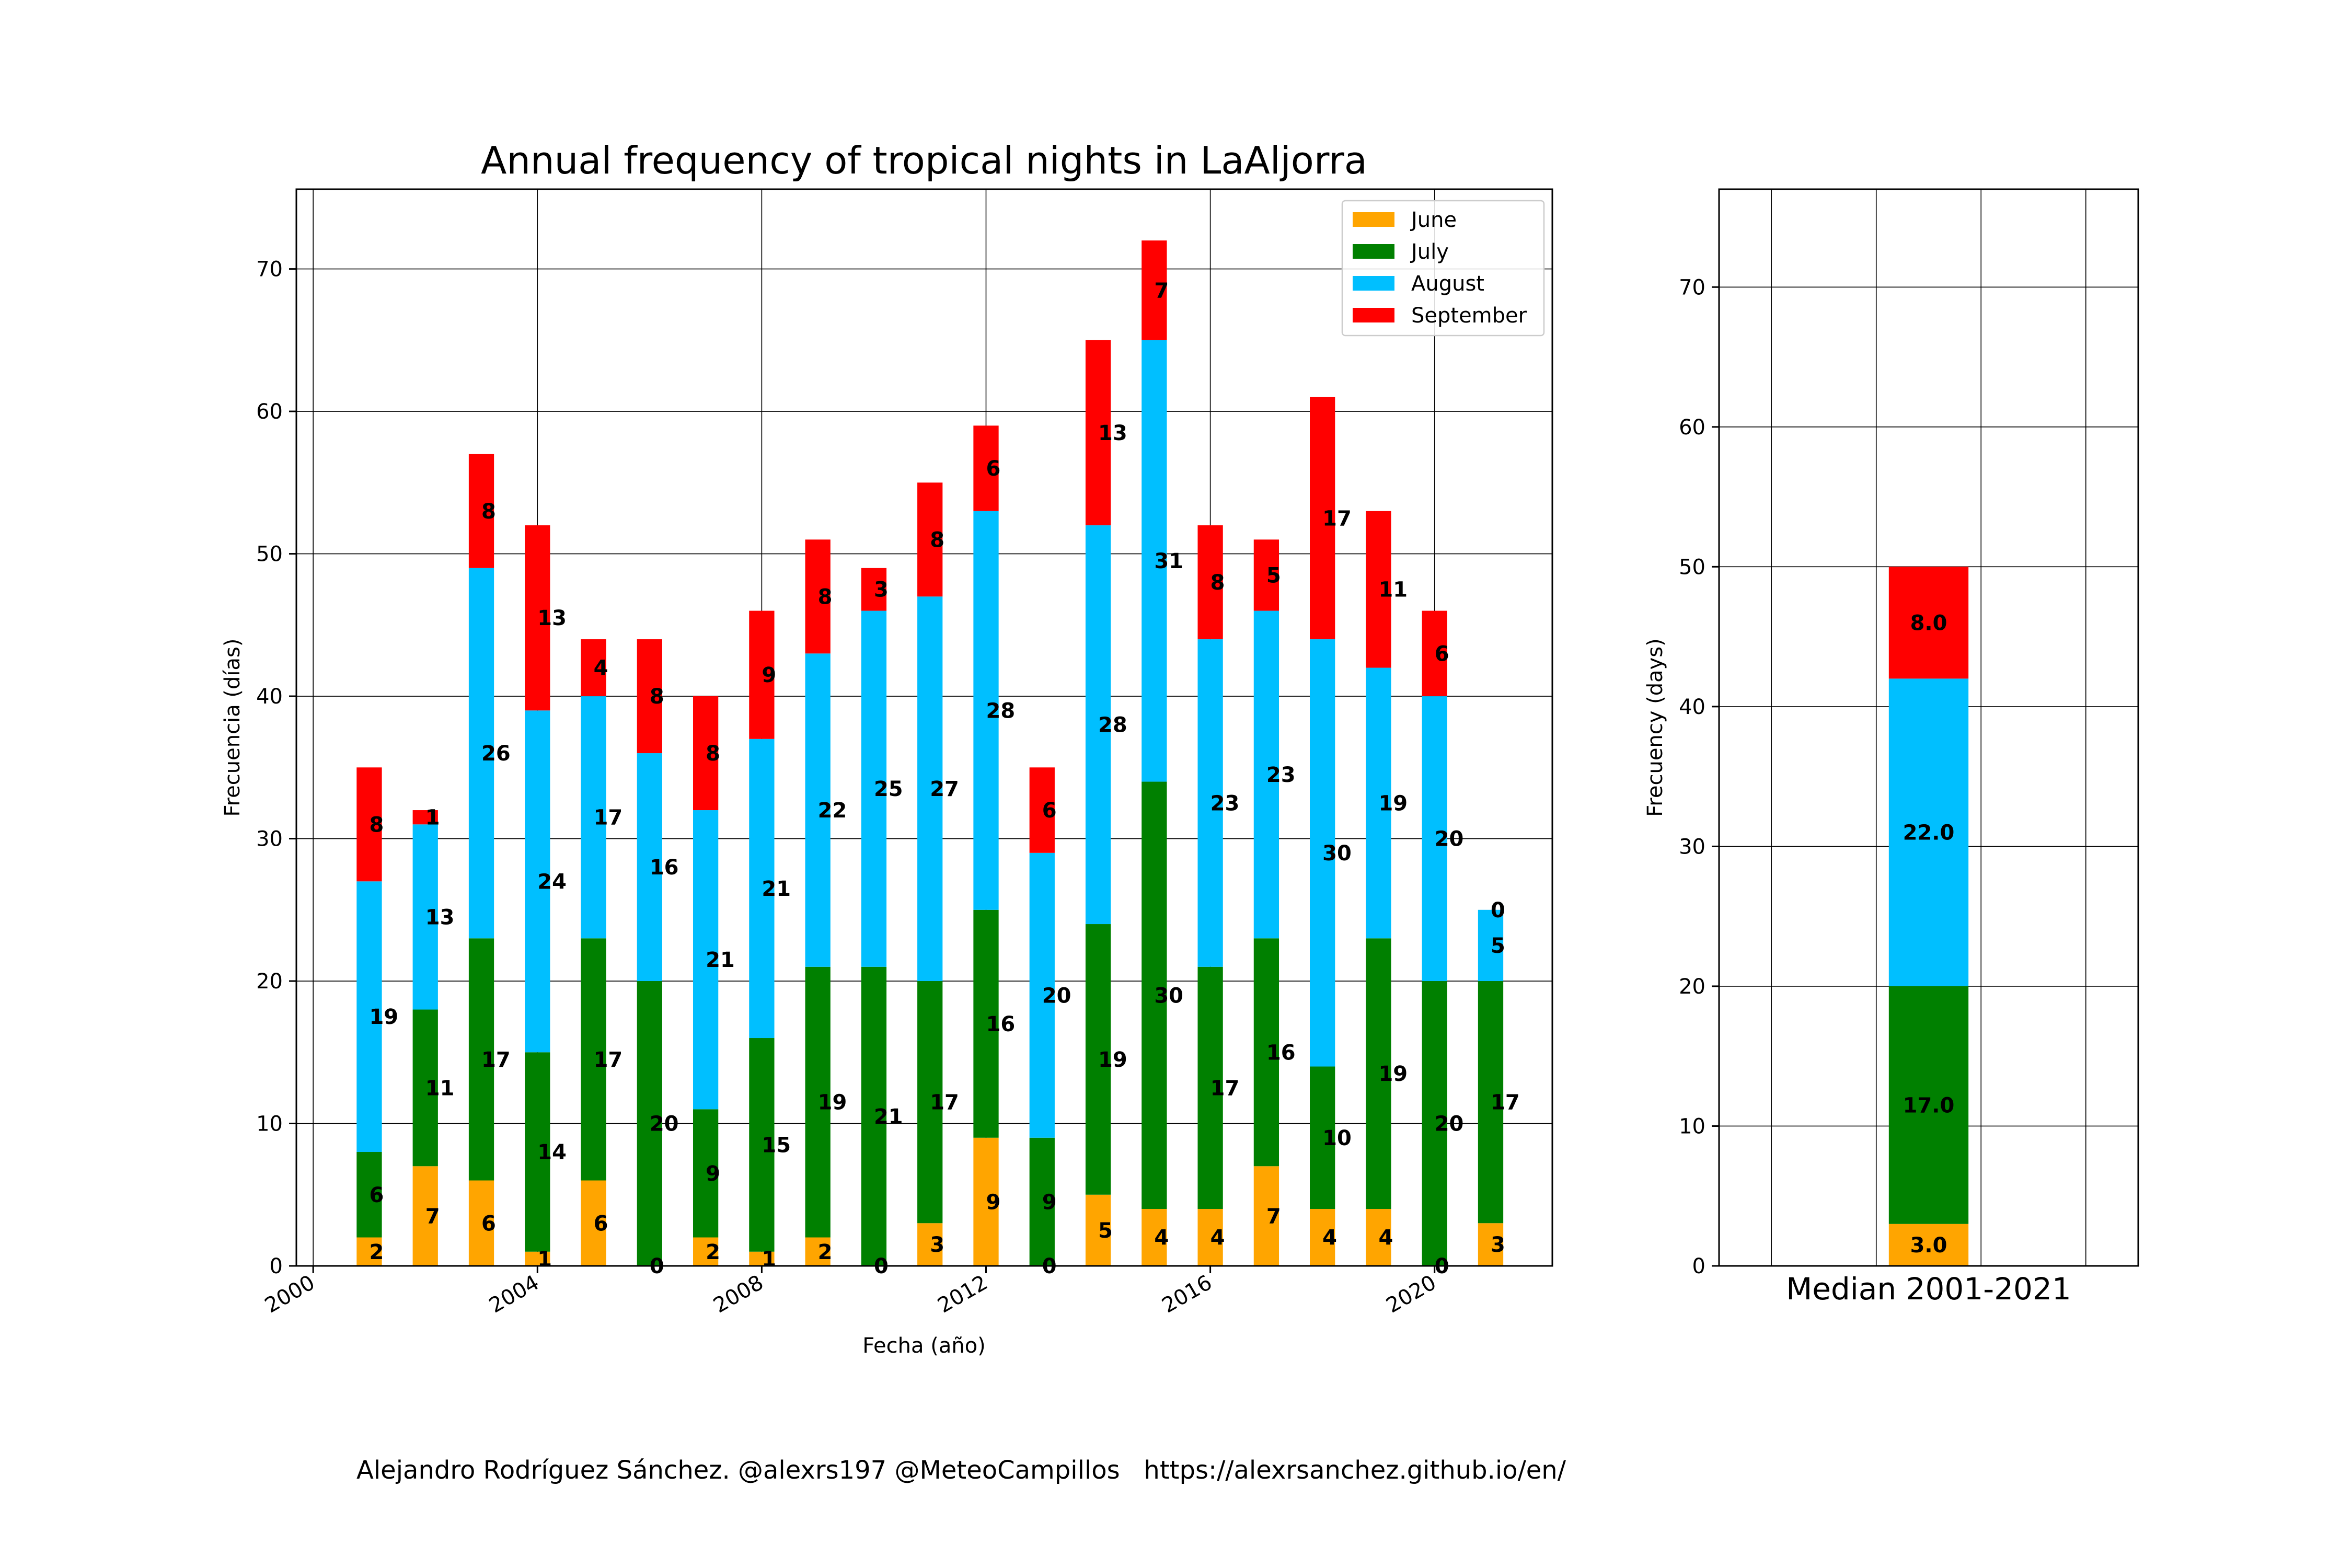 The height and width of the screenshot is (1568, 2352). Describe the element at coordinates (1434, 653) in the screenshot. I see `bar-september-2020` at that location.